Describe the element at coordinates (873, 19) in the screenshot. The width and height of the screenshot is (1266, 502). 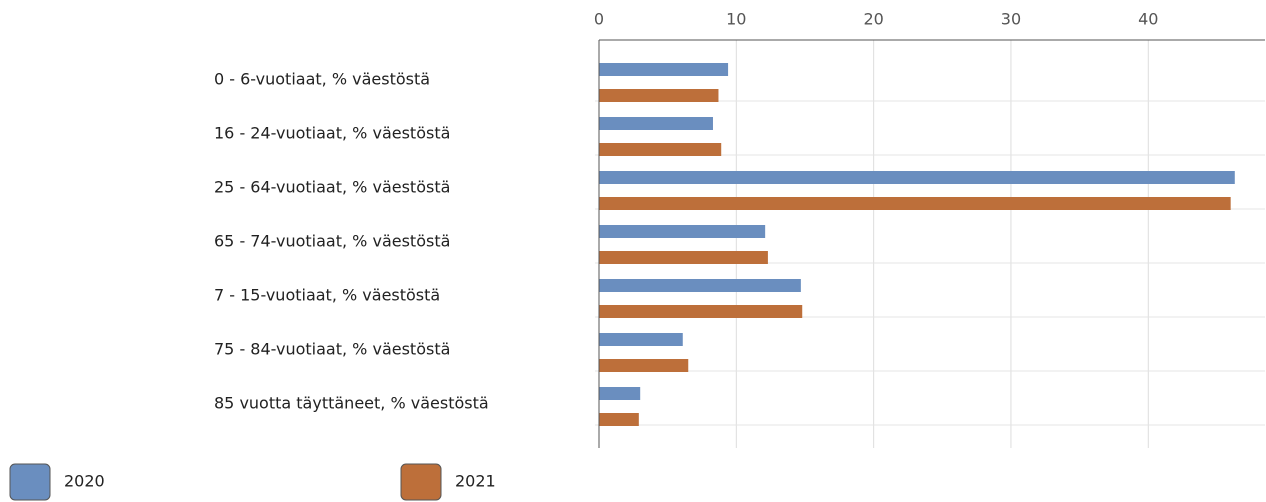
I see `x-tick-label: 20` at that location.